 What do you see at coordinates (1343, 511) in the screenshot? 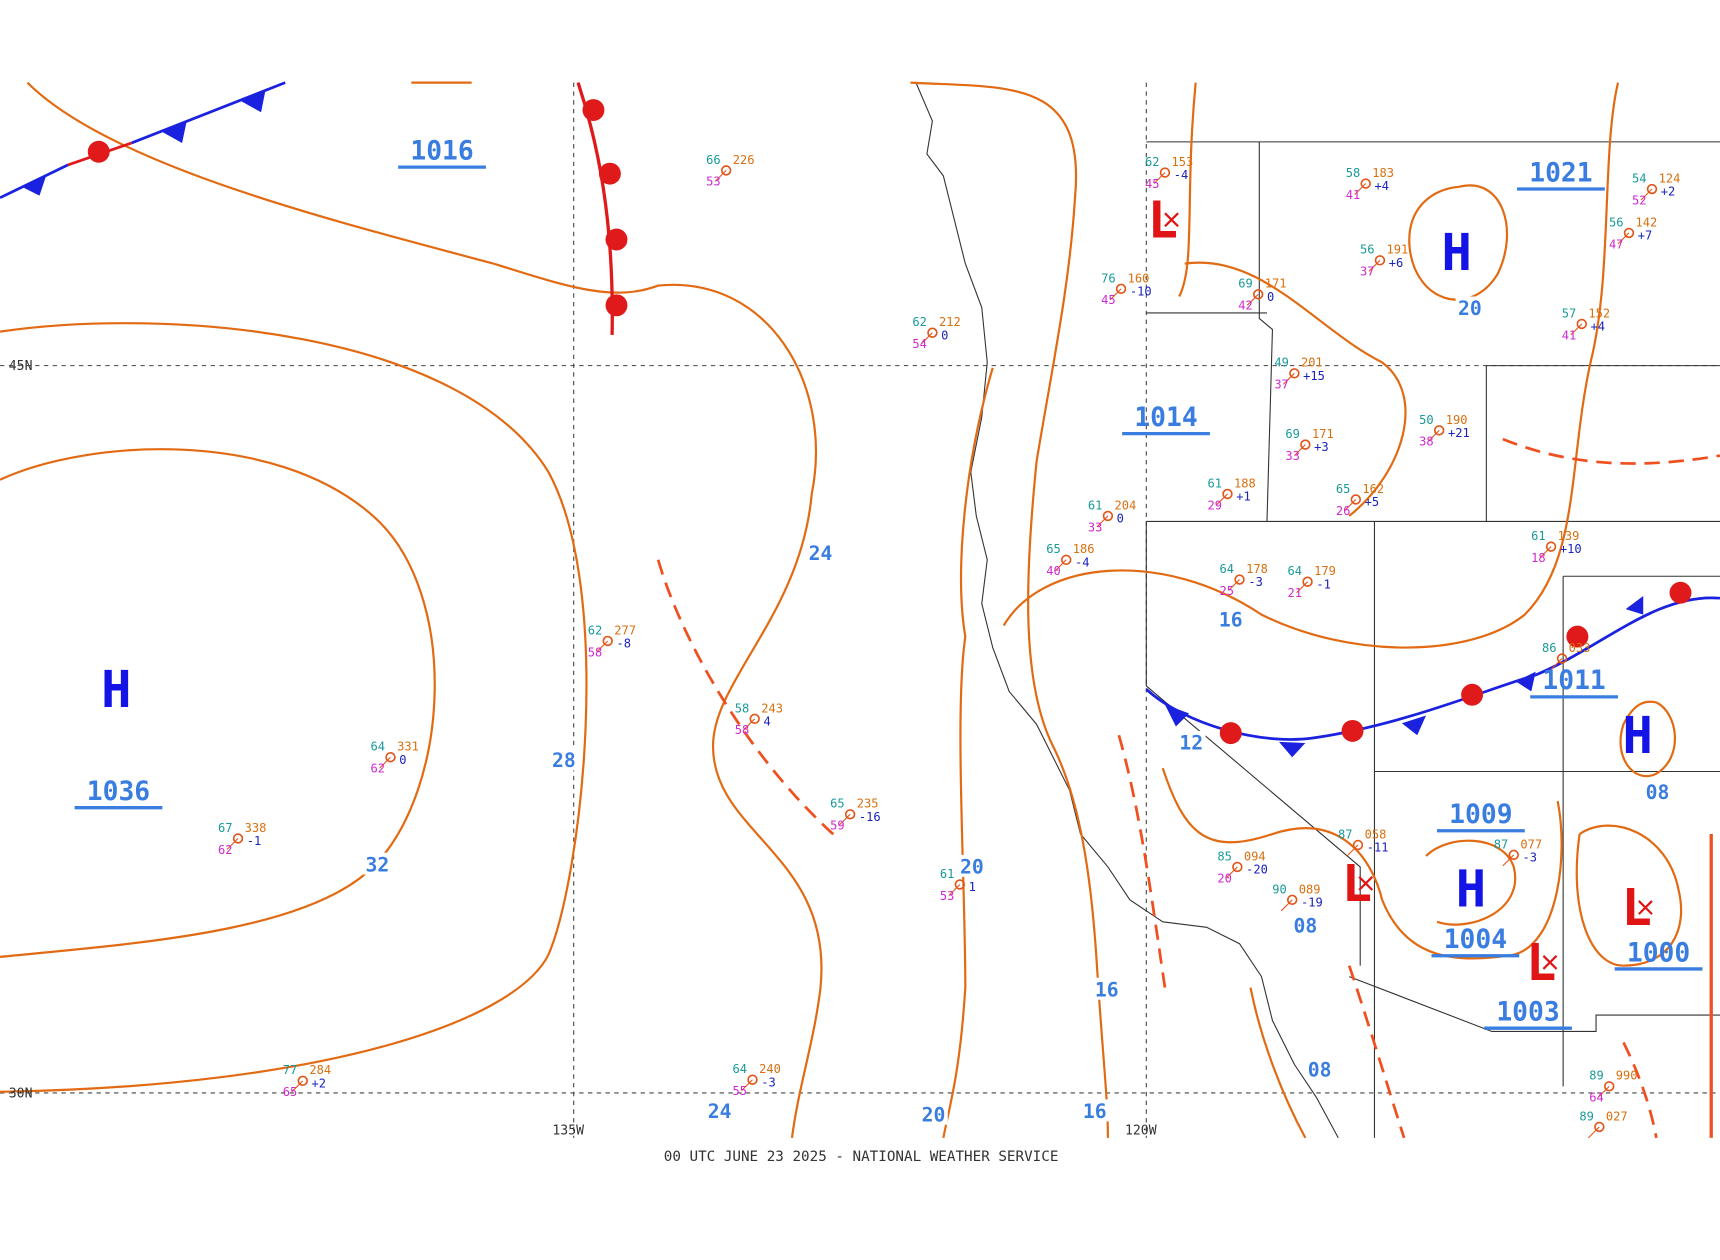
I see `dew-point: 26` at bounding box center [1343, 511].